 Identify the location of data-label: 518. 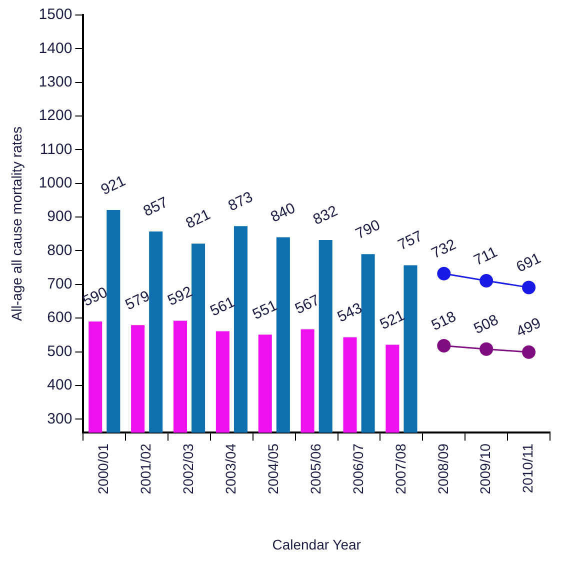
(443, 321).